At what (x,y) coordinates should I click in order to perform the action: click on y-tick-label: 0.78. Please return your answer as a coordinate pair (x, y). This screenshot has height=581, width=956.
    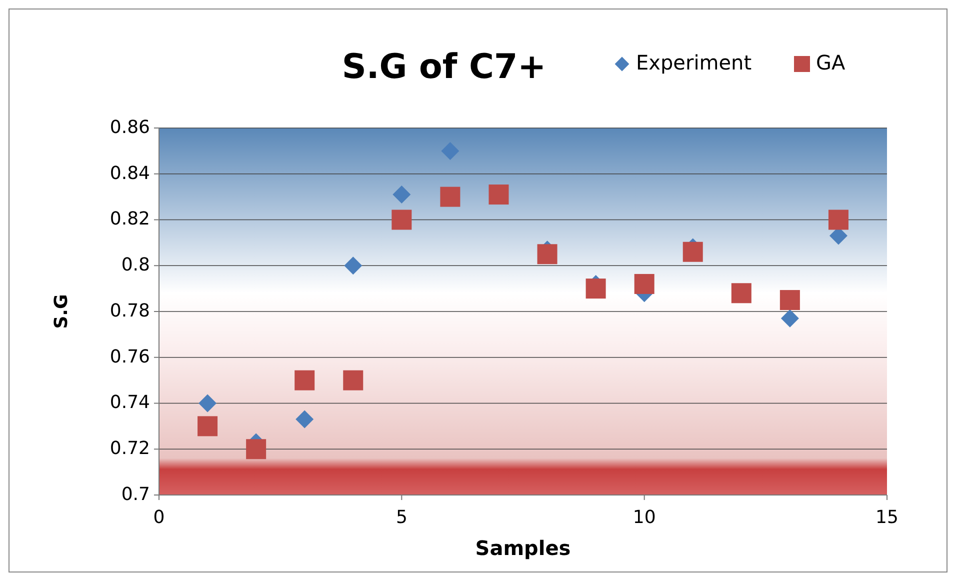
    Looking at the image, I should click on (130, 311).